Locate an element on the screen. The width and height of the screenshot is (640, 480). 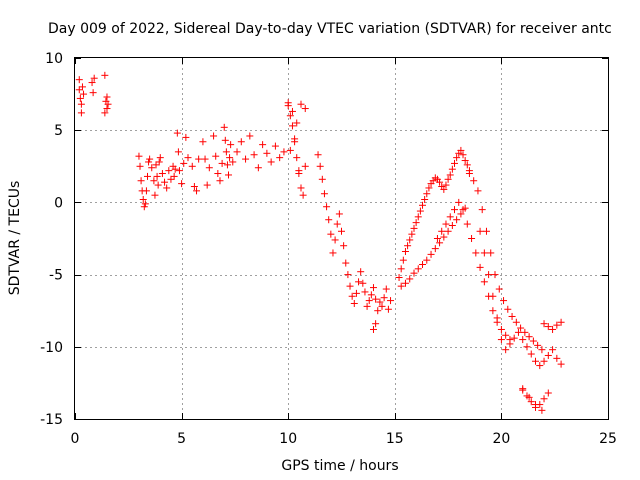
x-tick-label: 15 is located at coordinates (395, 439).